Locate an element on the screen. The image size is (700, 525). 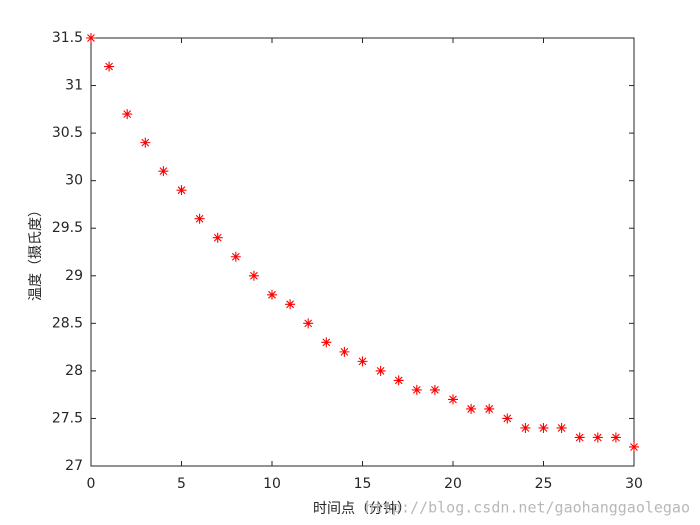
x-tick-label: 5 is located at coordinates (181, 484).